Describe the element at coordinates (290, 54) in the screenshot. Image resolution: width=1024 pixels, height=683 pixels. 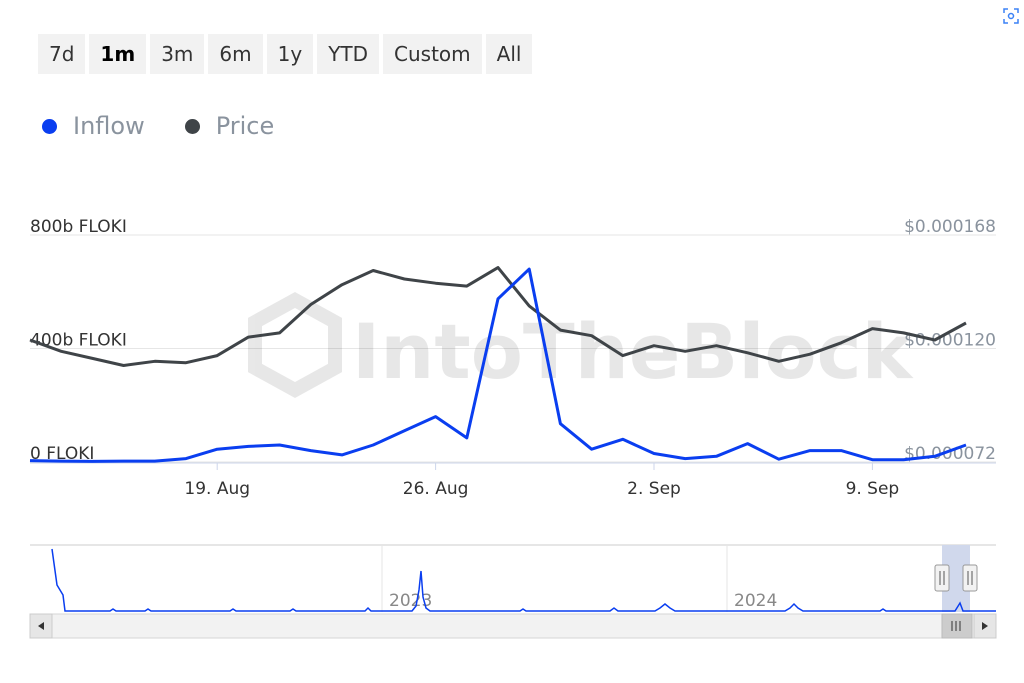
I see `range-1y-button: 1y` at that location.